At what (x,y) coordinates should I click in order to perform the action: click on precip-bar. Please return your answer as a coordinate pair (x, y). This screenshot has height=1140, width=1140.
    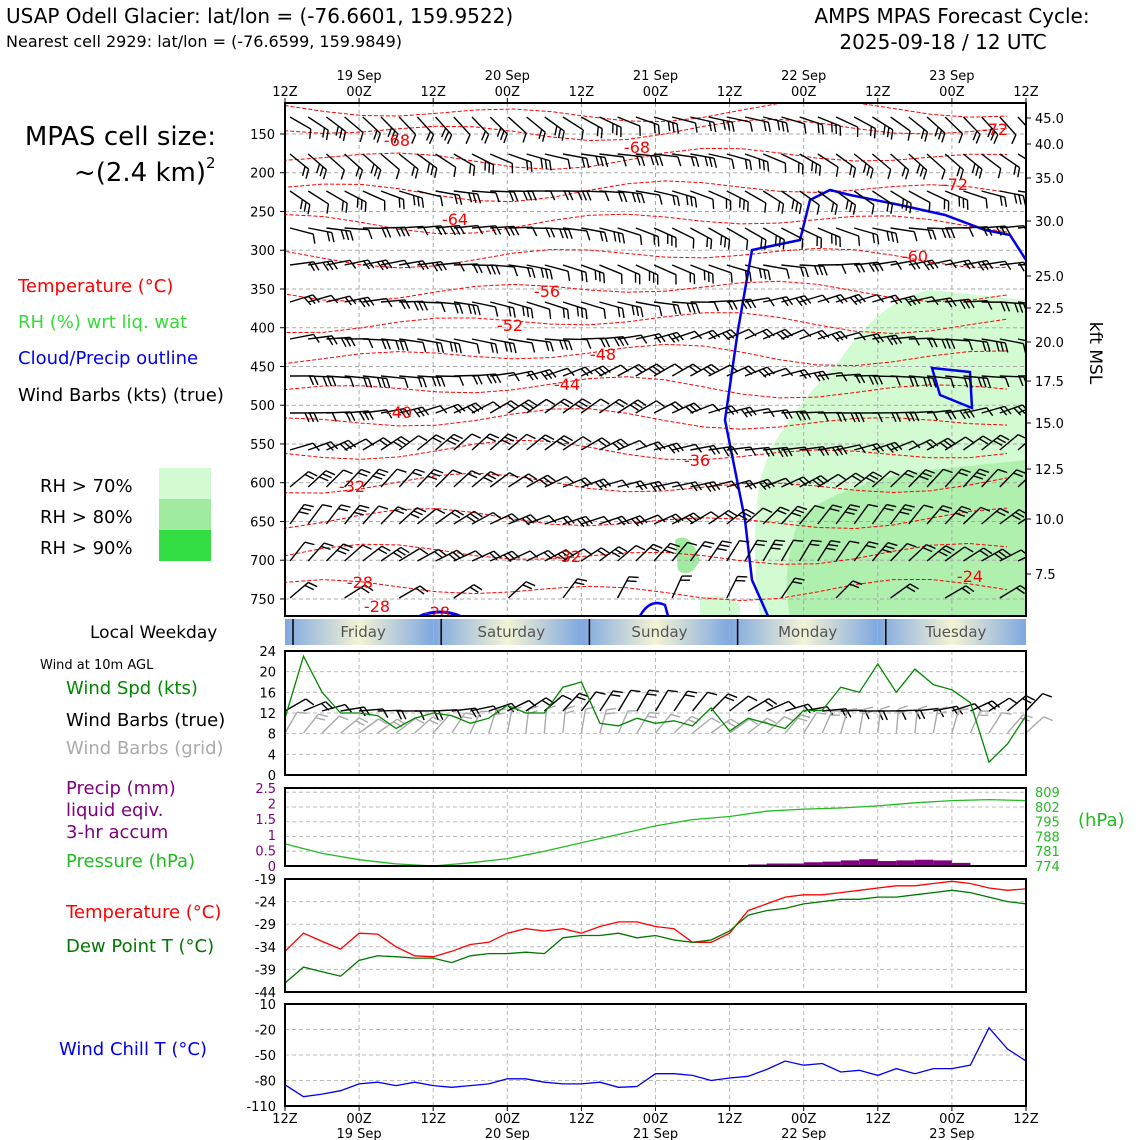
    Looking at the image, I should click on (831, 863).